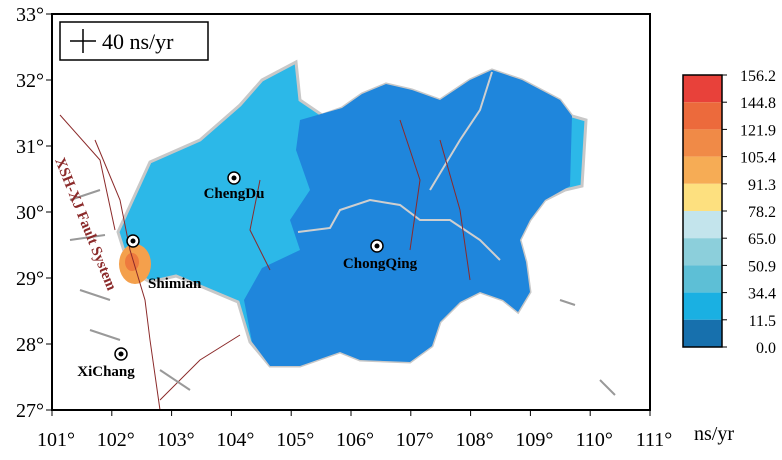 This screenshot has width=782, height=460. What do you see at coordinates (138, 41) in the screenshot?
I see `scale-label: 40 ns/yr` at bounding box center [138, 41].